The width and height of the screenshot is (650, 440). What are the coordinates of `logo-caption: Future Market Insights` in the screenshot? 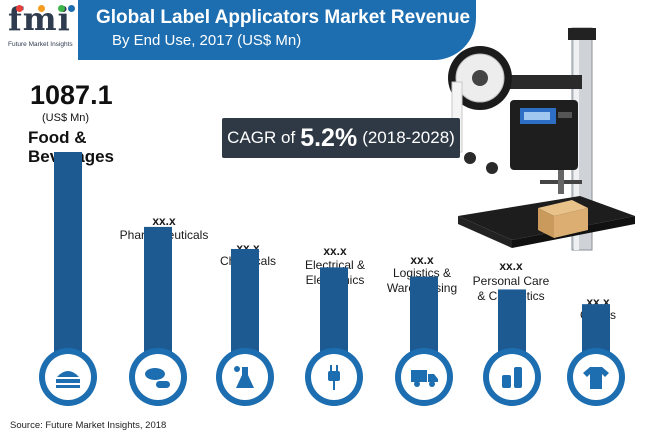 It's located at (40, 44).